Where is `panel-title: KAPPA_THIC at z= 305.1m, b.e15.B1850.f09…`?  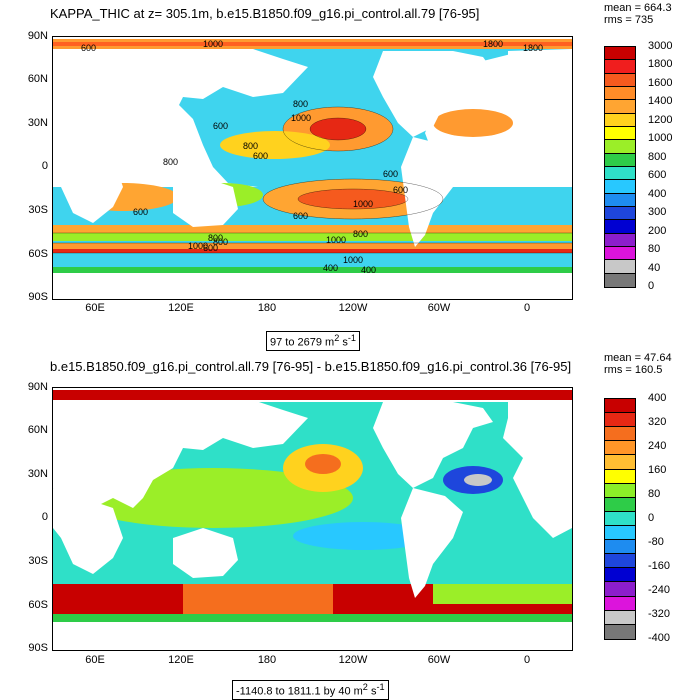
panel-title: KAPPA_THIC at z= 305.1m, b.e15.B1850.f09… is located at coordinates (265, 13).